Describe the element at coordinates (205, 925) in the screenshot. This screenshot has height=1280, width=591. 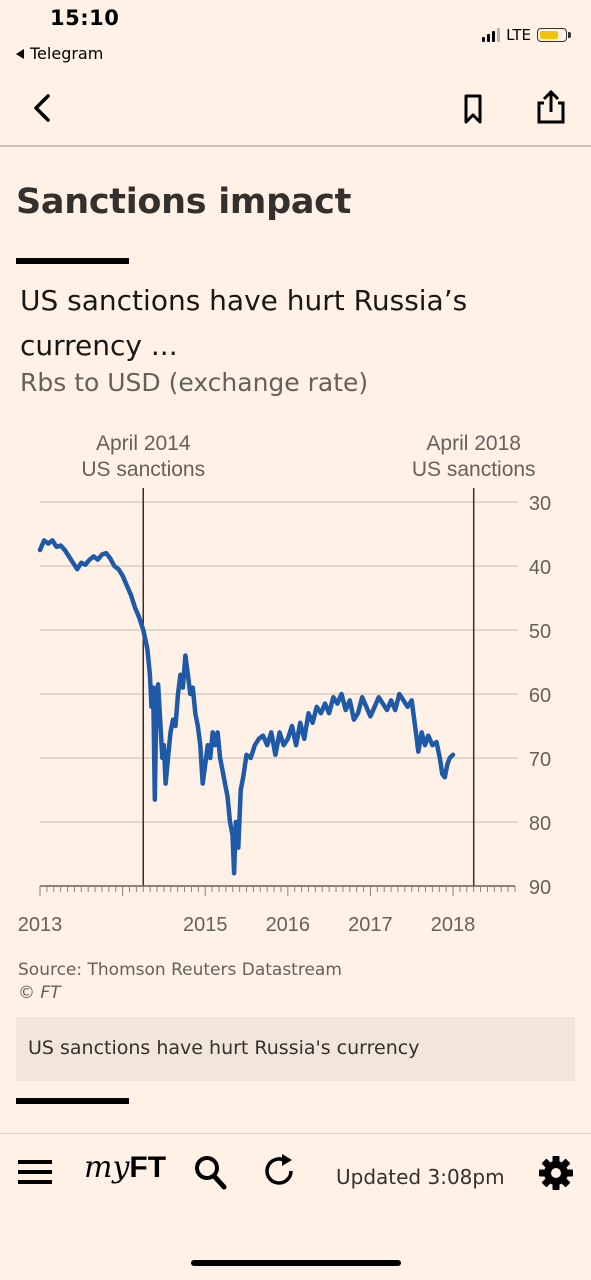
I see `x-tick-label: 2015` at that location.